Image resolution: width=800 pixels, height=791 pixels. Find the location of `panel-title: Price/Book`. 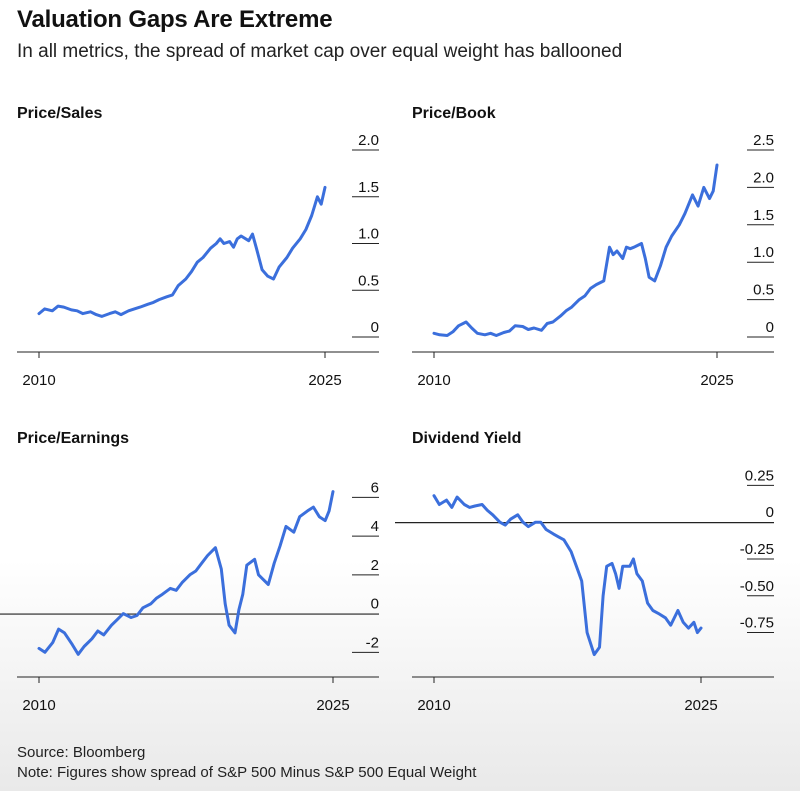

panel-title: Price/Book is located at coordinates (454, 113).